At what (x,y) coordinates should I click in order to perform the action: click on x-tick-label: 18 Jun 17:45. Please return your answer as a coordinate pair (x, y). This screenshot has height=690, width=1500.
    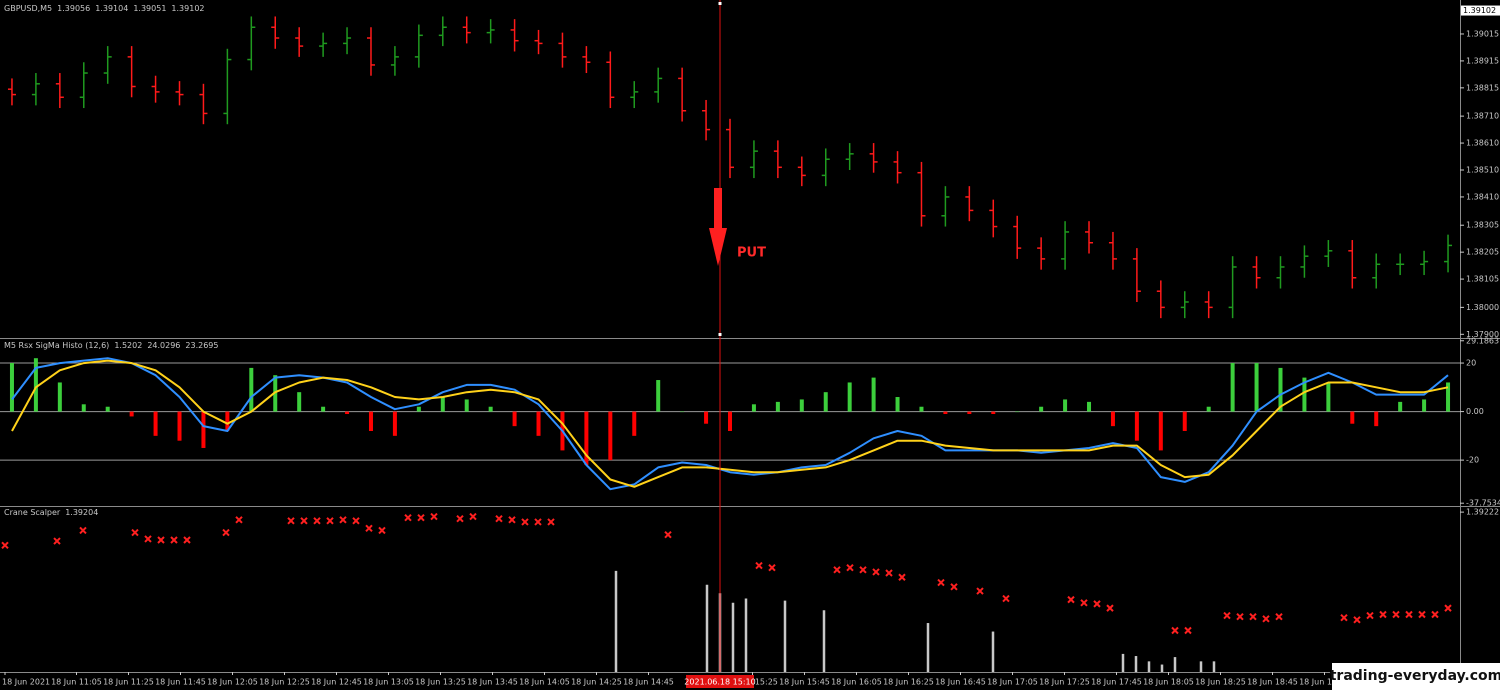
    Looking at the image, I should click on (1116, 682).